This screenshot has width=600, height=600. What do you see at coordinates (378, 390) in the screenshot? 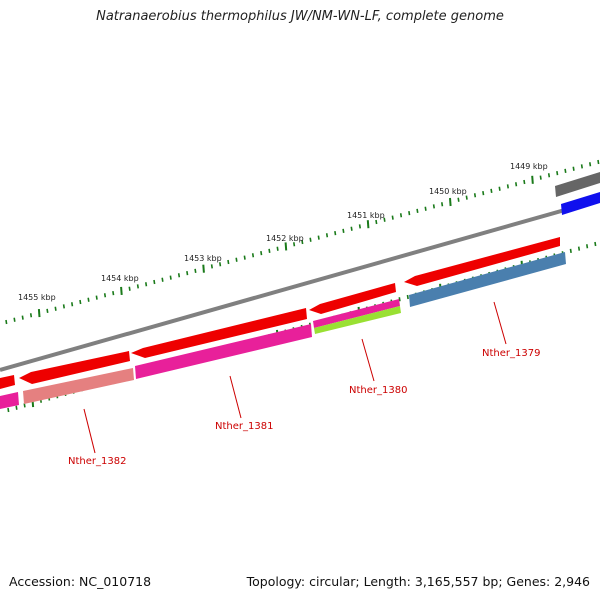
I see `gene-label-1380: Nther_1380` at bounding box center [378, 390].